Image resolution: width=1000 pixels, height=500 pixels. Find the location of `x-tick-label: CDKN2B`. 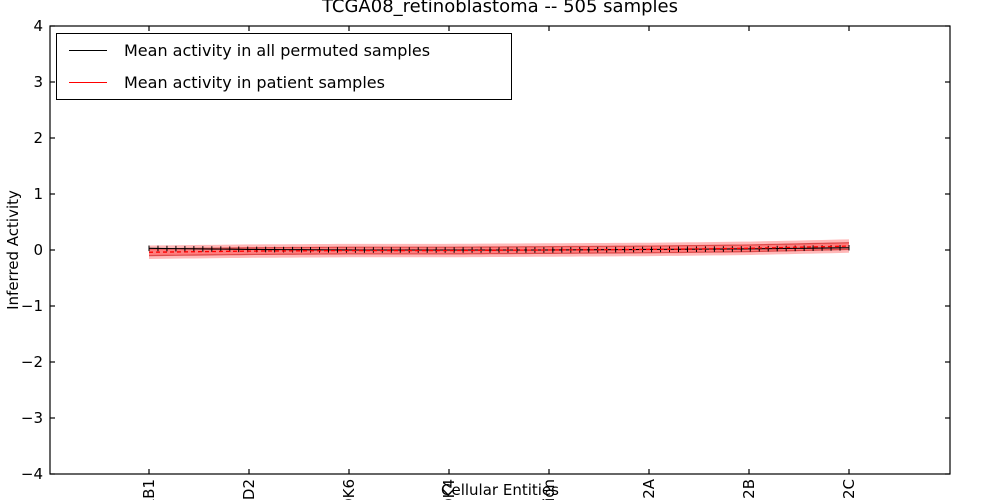

x-tick-label: CDKN2B is located at coordinates (749, 489).